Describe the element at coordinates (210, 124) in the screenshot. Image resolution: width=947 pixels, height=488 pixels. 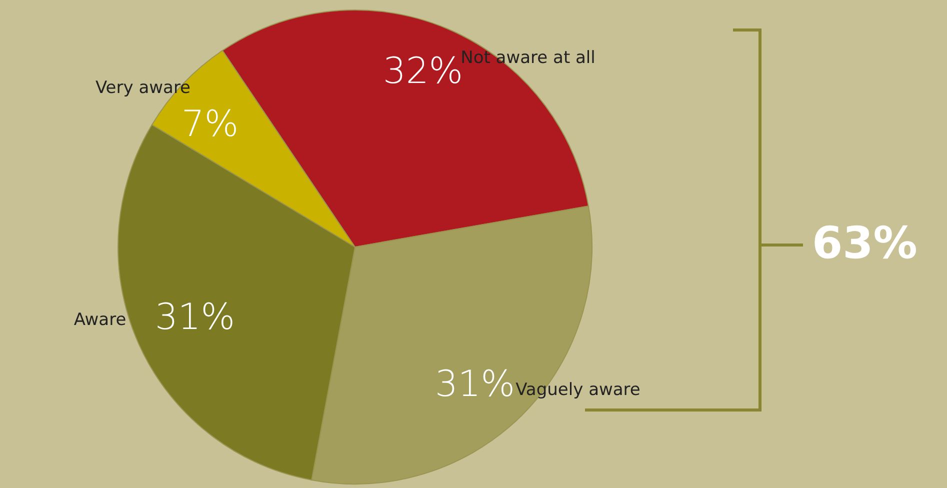
I see `data-label: 7%` at that location.